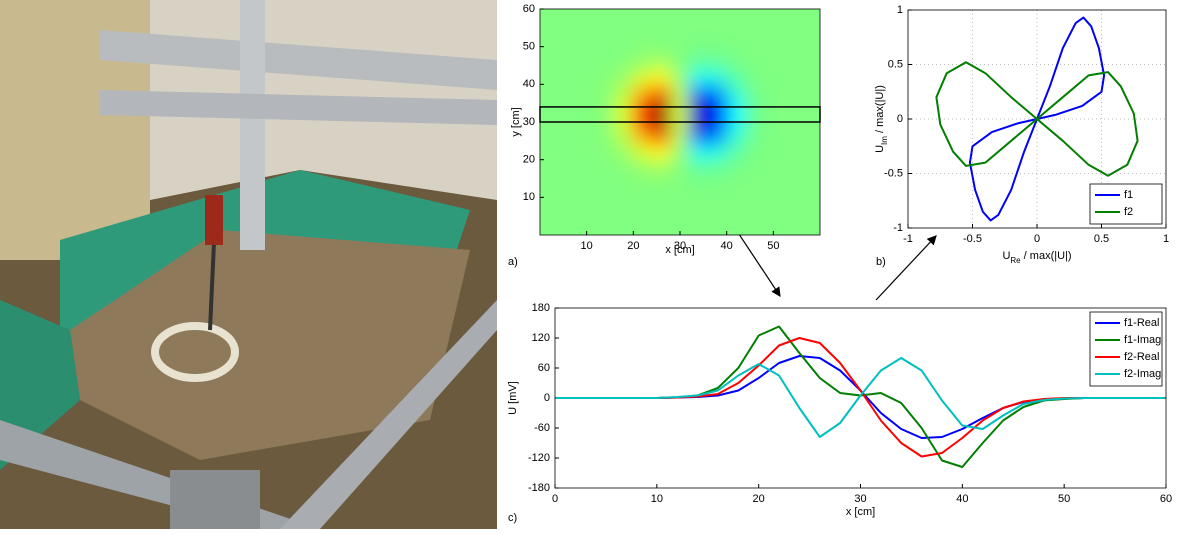  I want to click on x-tick-label: 0, so click(555, 499).